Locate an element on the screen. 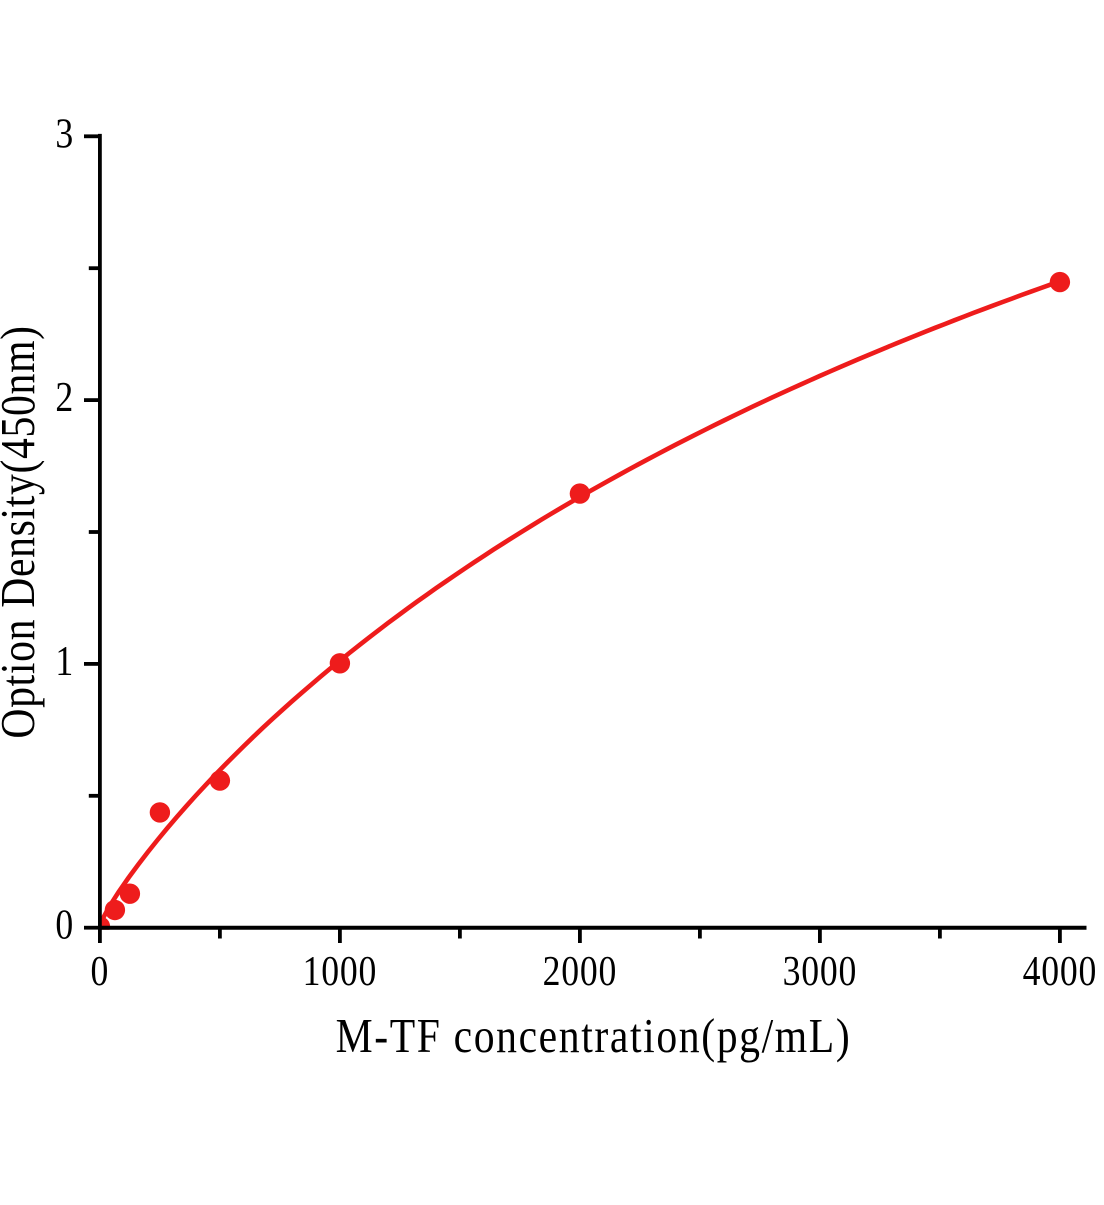 The image size is (1104, 1205). svg-text: M-TF concentration(pg/mL) is located at coordinates (594, 1035).